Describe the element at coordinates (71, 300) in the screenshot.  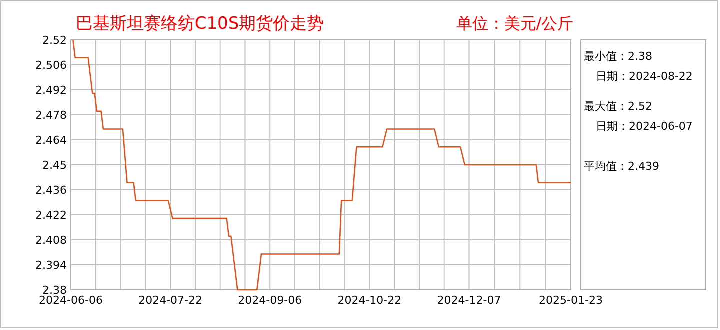
I see `x-tick-label: 2024-06-06` at that location.